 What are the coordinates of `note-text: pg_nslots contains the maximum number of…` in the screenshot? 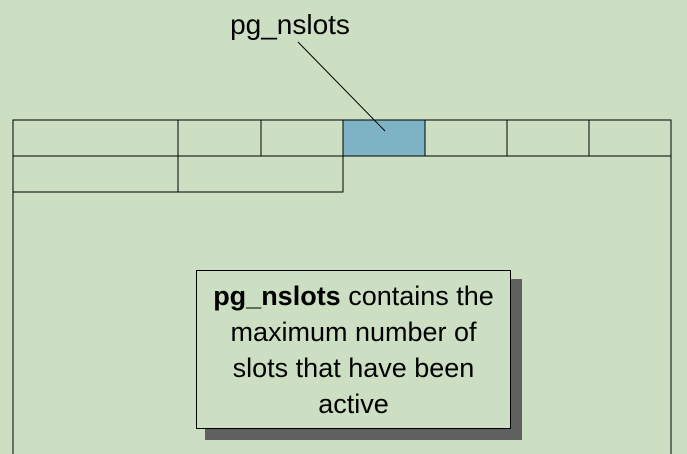 It's located at (353, 350).